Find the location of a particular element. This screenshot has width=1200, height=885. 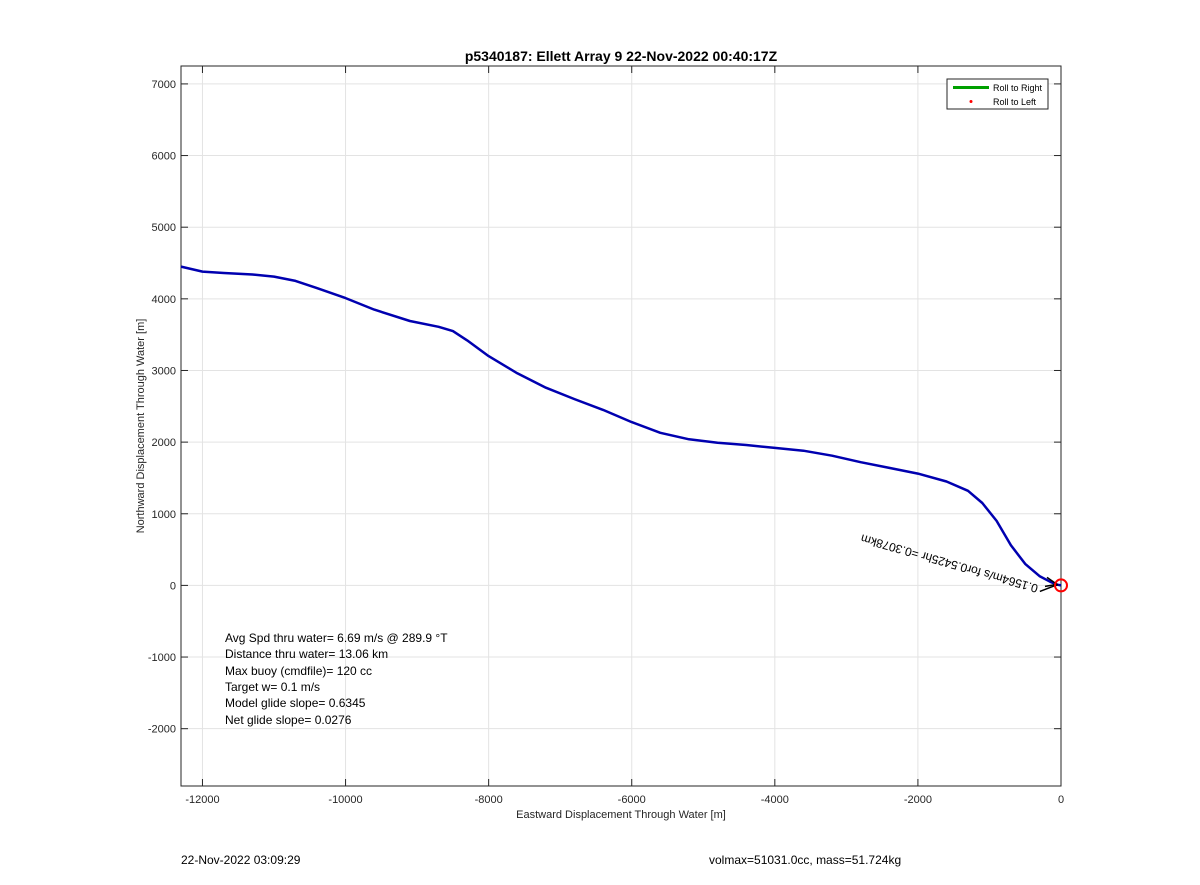

y-tick-label: 1000 is located at coordinates (164, 515).